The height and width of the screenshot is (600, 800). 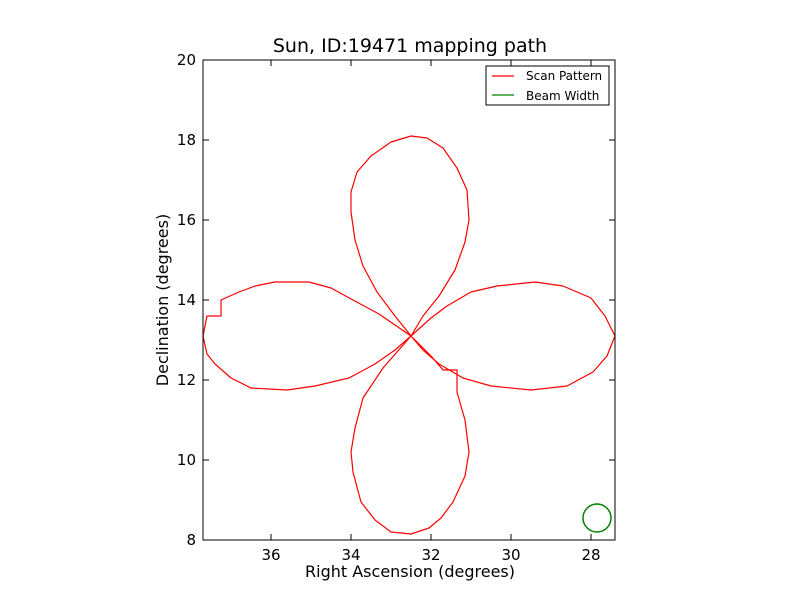 I want to click on x-tick-label: 36, so click(x=270, y=555).